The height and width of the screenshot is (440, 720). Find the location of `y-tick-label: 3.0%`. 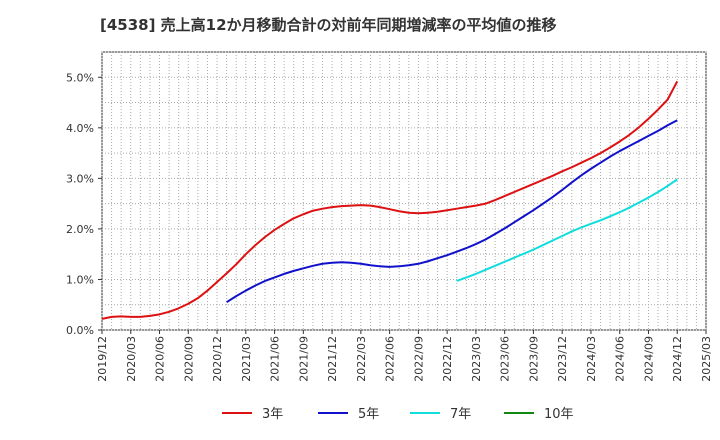

y-tick-label: 3.0% is located at coordinates (80, 178).